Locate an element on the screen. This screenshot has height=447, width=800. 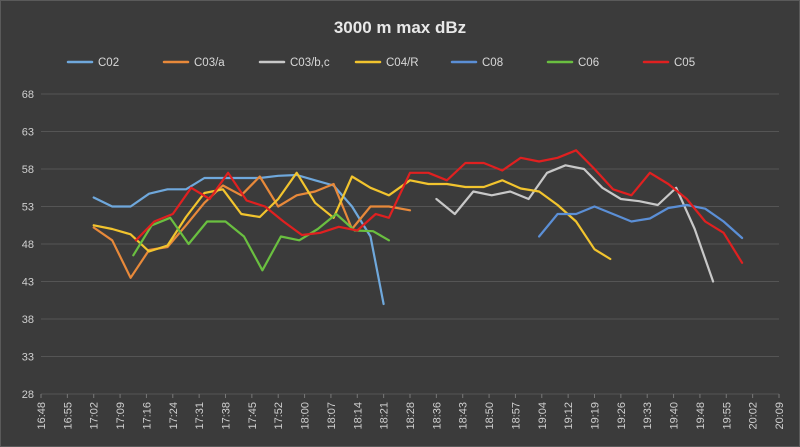
x-tick-label: 18:57 is located at coordinates (516, 416).